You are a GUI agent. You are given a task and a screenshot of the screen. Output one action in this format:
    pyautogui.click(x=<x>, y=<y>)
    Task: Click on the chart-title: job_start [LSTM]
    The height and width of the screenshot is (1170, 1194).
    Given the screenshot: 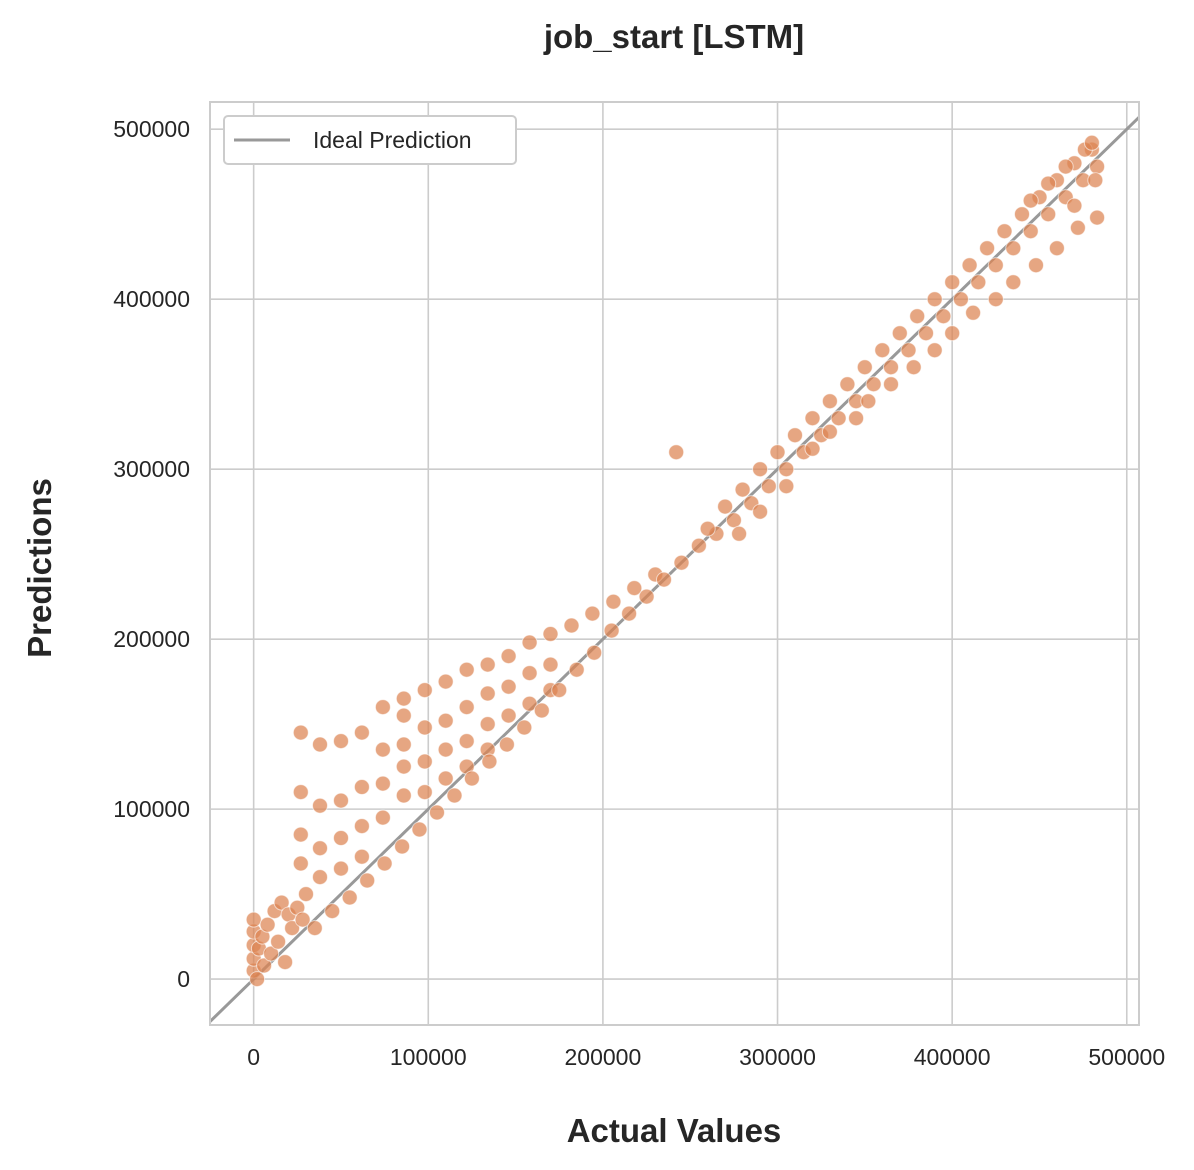 What is the action you would take?
    pyautogui.click(x=673, y=36)
    